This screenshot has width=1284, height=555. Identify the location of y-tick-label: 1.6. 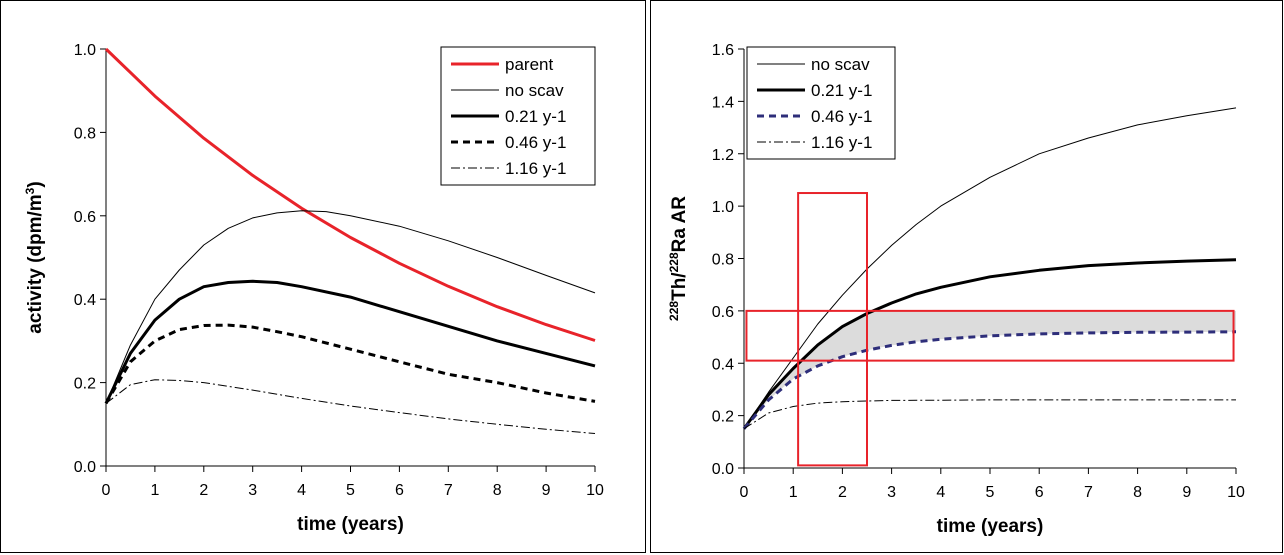
(723, 50).